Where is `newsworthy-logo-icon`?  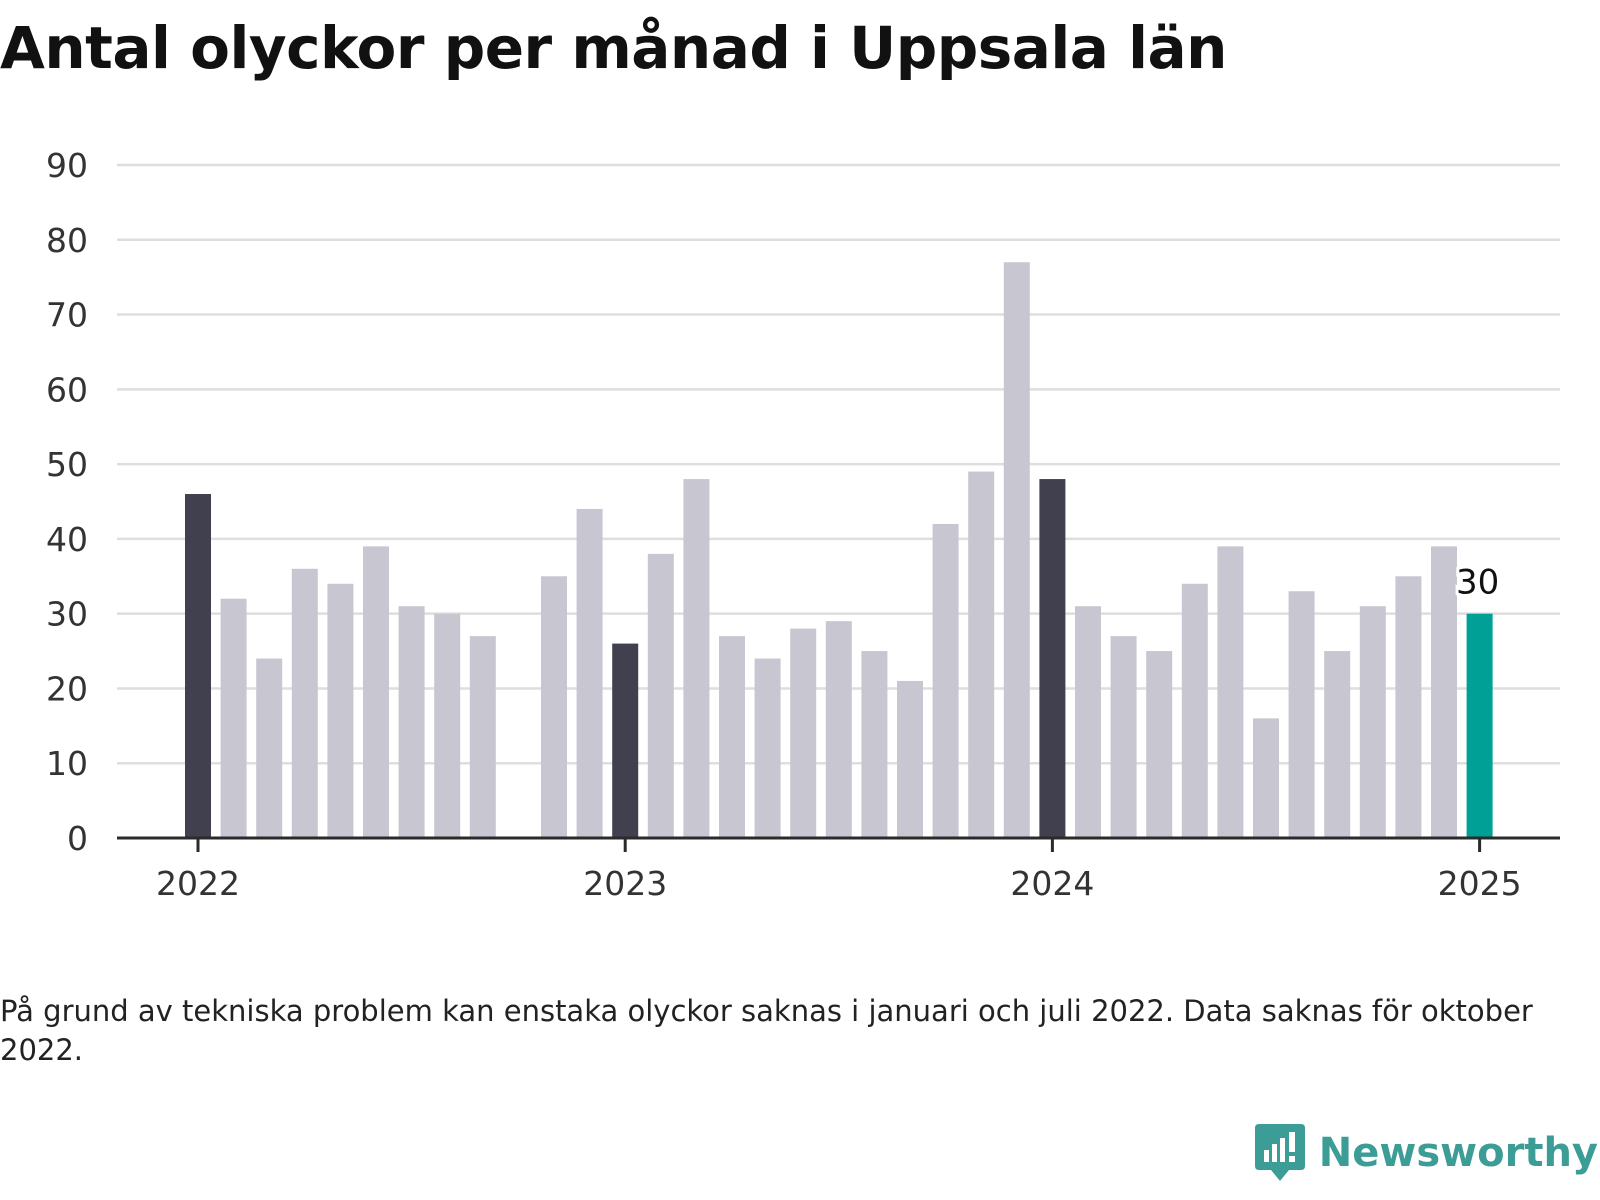
newsworthy-logo-icon is located at coordinates (1279, 1152).